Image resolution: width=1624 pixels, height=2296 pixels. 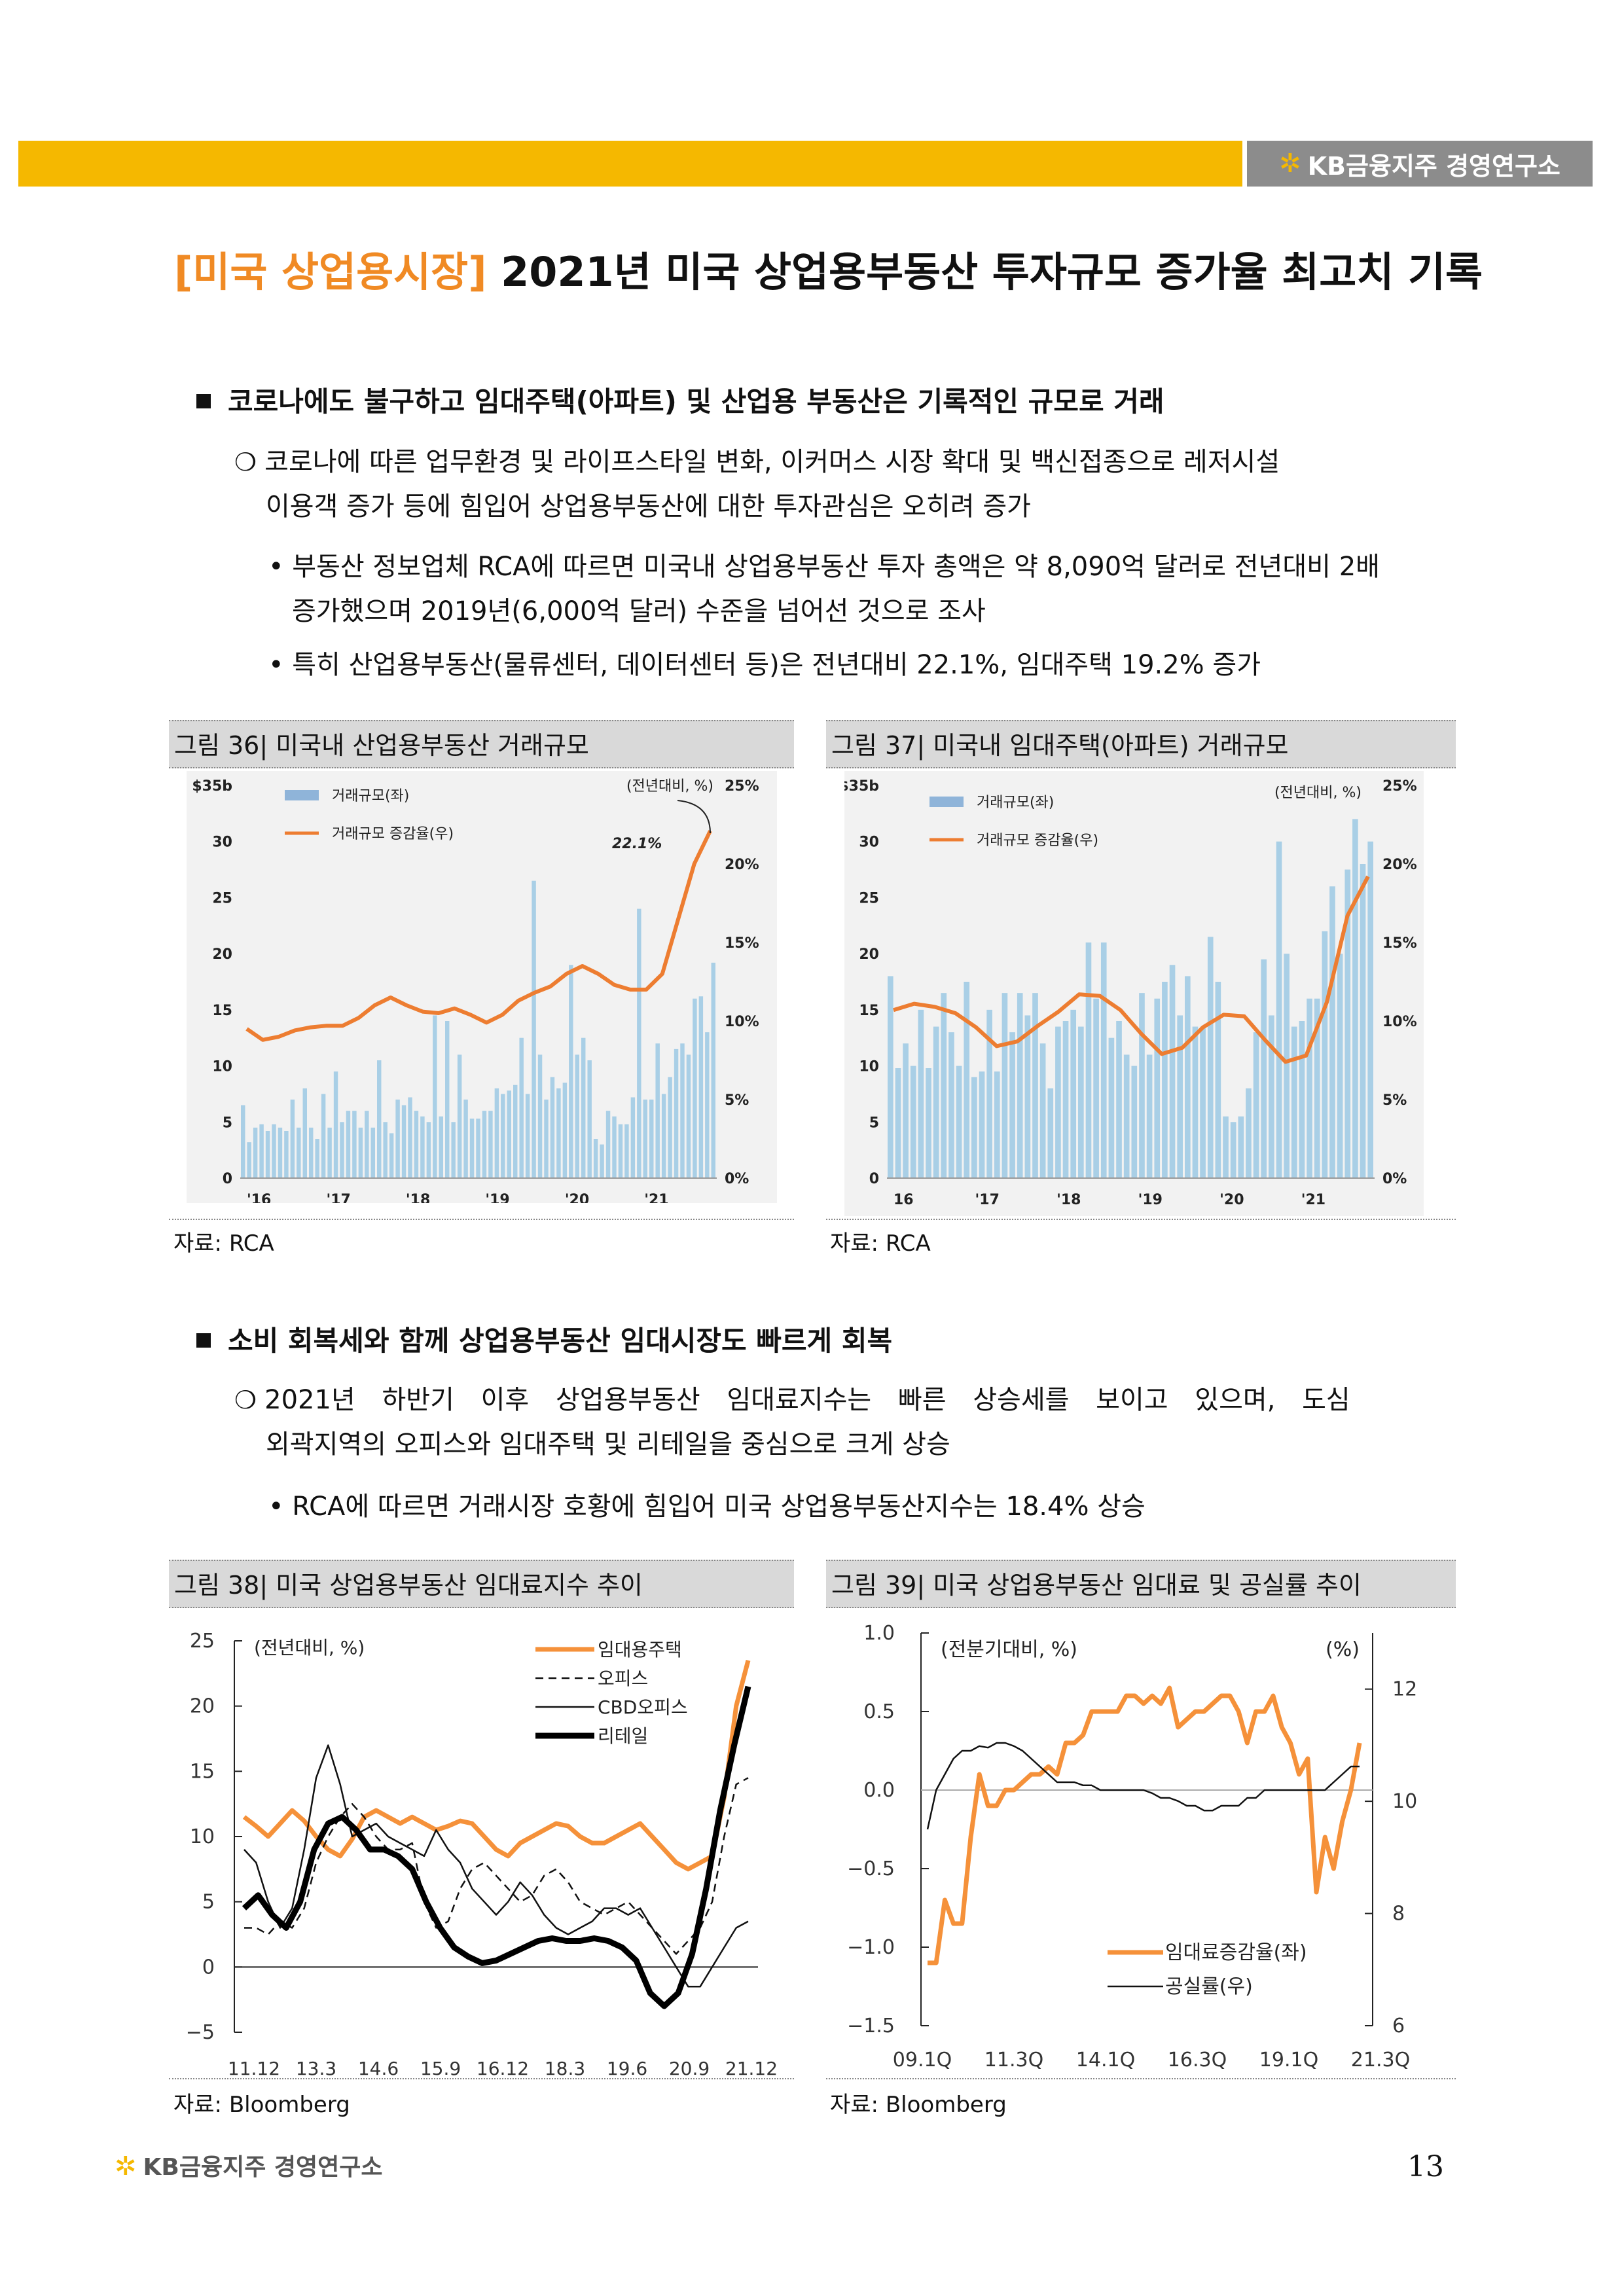 I want to click on left-tick-label: −1.5, so click(x=871, y=2026).